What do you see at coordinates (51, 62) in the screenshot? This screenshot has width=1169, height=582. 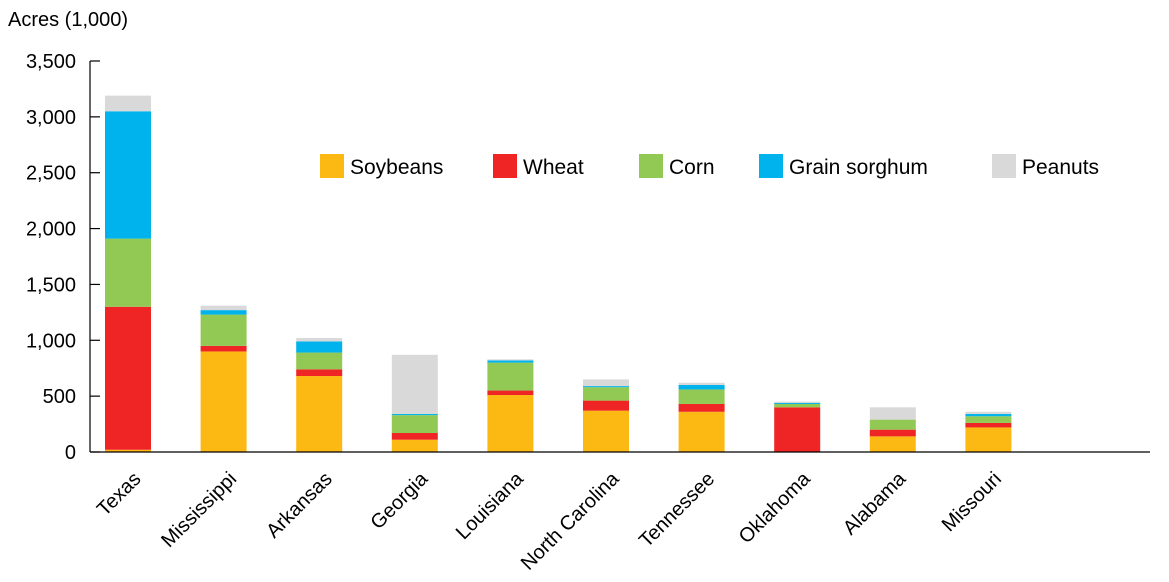 I see `y-tick-label: 3,500` at bounding box center [51, 62].